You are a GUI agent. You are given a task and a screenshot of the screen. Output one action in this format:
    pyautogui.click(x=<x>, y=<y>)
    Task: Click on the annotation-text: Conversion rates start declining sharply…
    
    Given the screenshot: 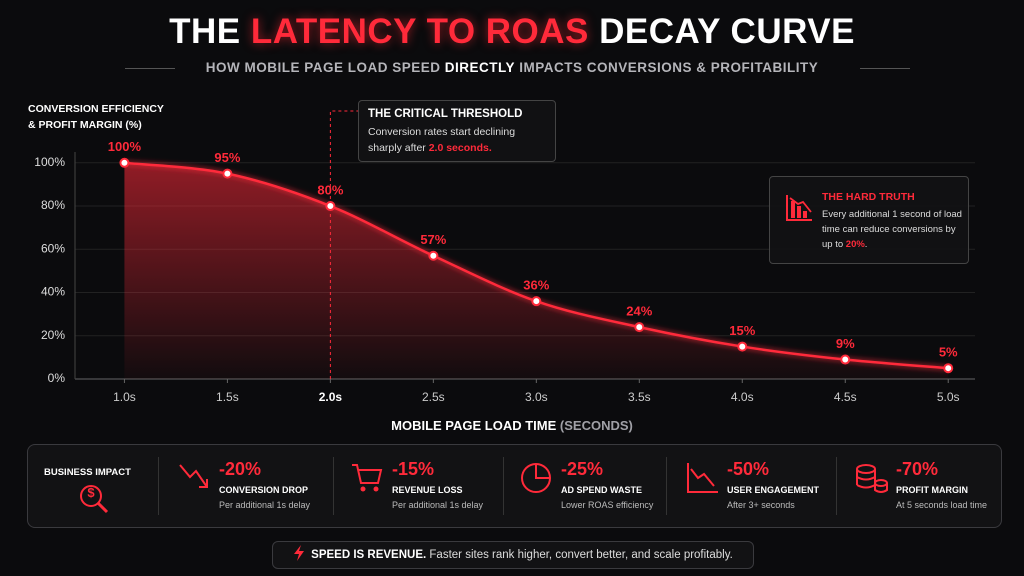 What is the action you would take?
    pyautogui.click(x=457, y=140)
    